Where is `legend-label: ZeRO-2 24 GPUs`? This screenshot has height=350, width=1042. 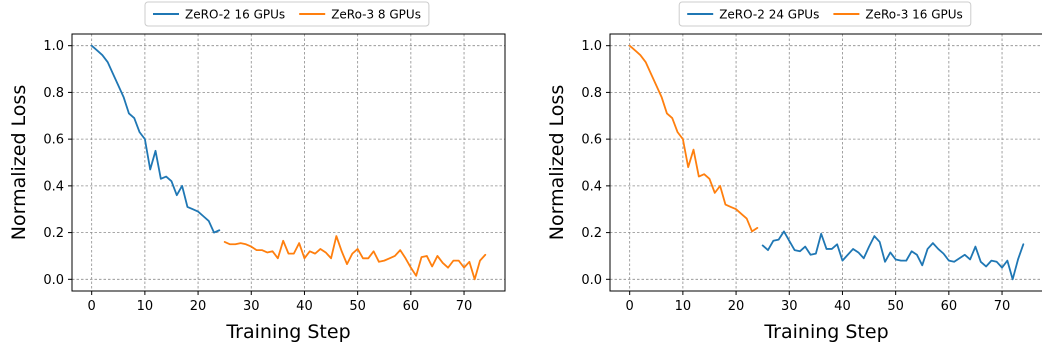
legend-label: ZeRO-2 24 GPUs is located at coordinates (769, 15).